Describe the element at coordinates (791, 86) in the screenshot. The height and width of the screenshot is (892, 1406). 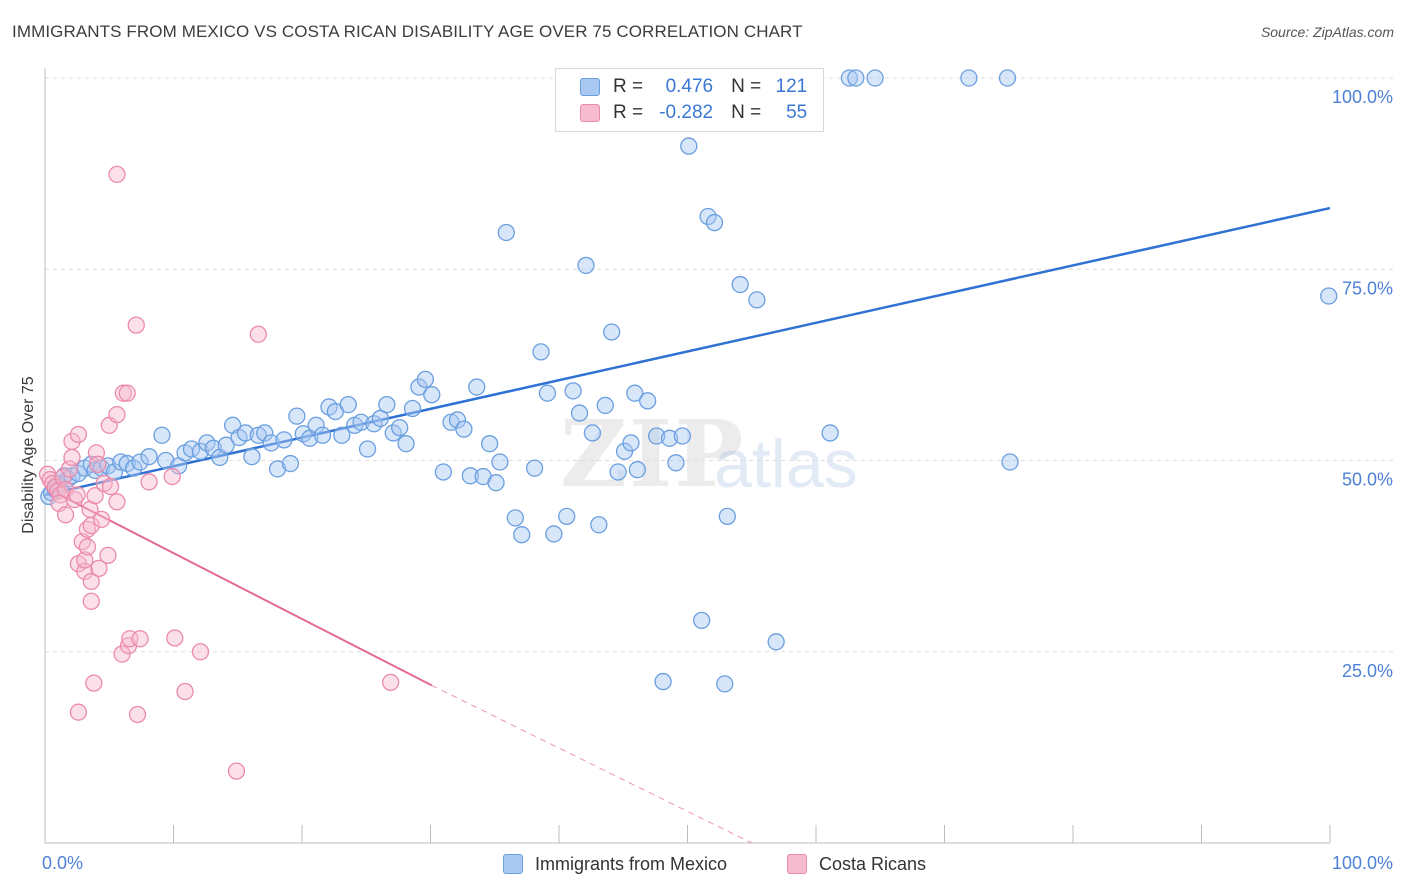
I see `legend-n-value: 121` at that location.